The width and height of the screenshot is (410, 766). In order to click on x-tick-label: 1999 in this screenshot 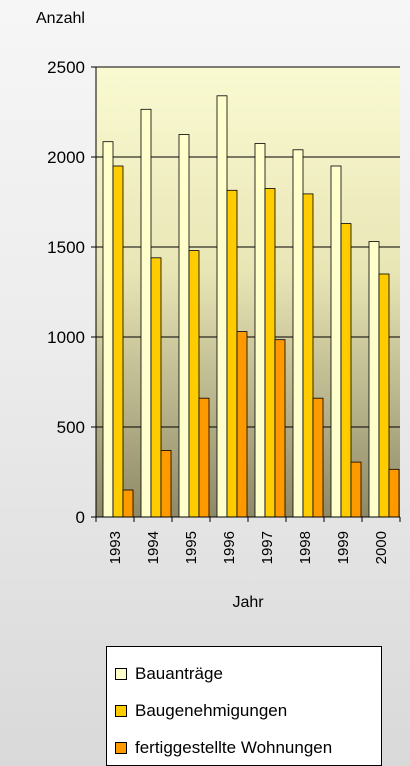, I will do `click(343, 547)`.